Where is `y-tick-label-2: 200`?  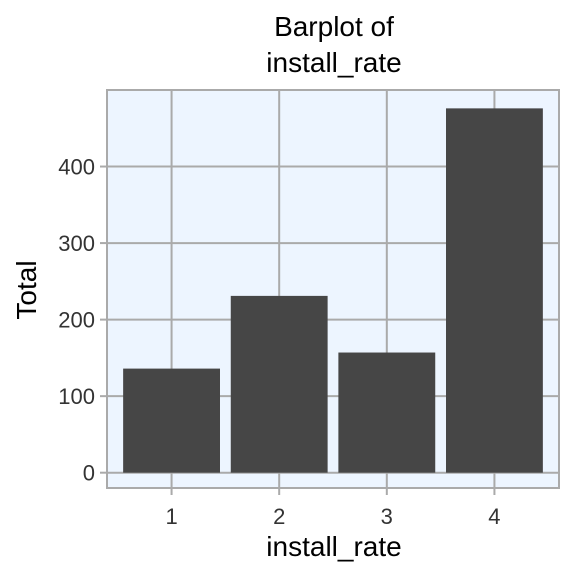 y-tick-label-2: 200 is located at coordinates (76, 320).